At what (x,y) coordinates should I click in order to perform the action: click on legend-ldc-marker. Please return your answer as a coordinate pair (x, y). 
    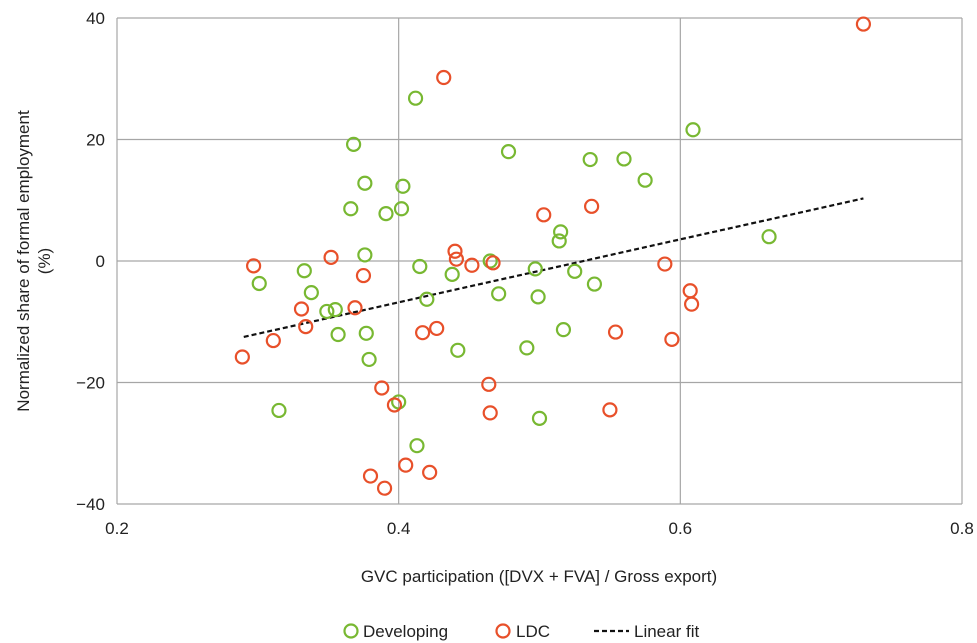
    Looking at the image, I should click on (503, 631).